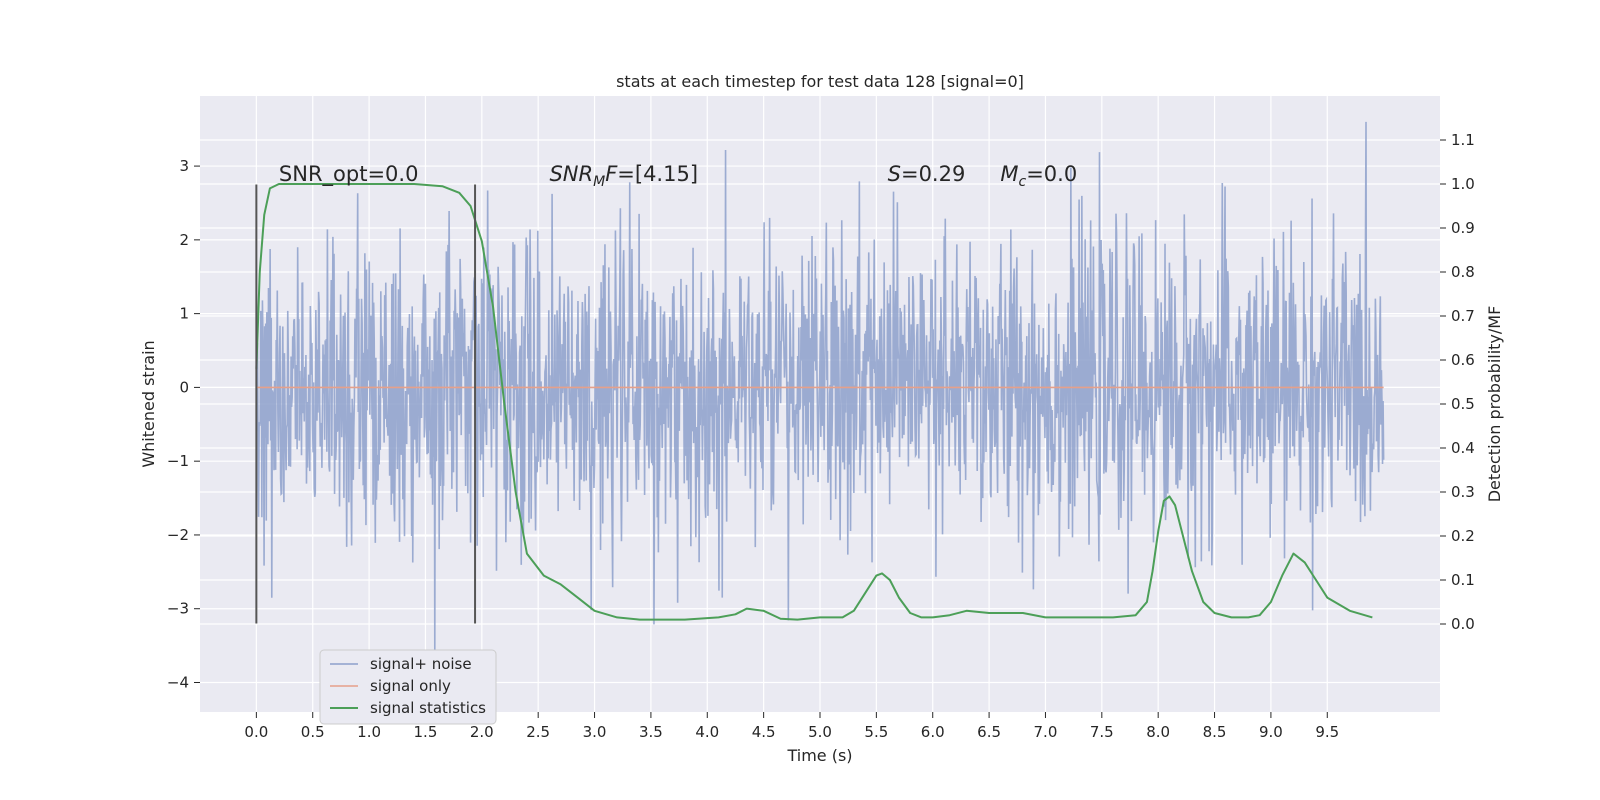  I want to click on annotation-mc: Mc=0.0, so click(1038, 176).